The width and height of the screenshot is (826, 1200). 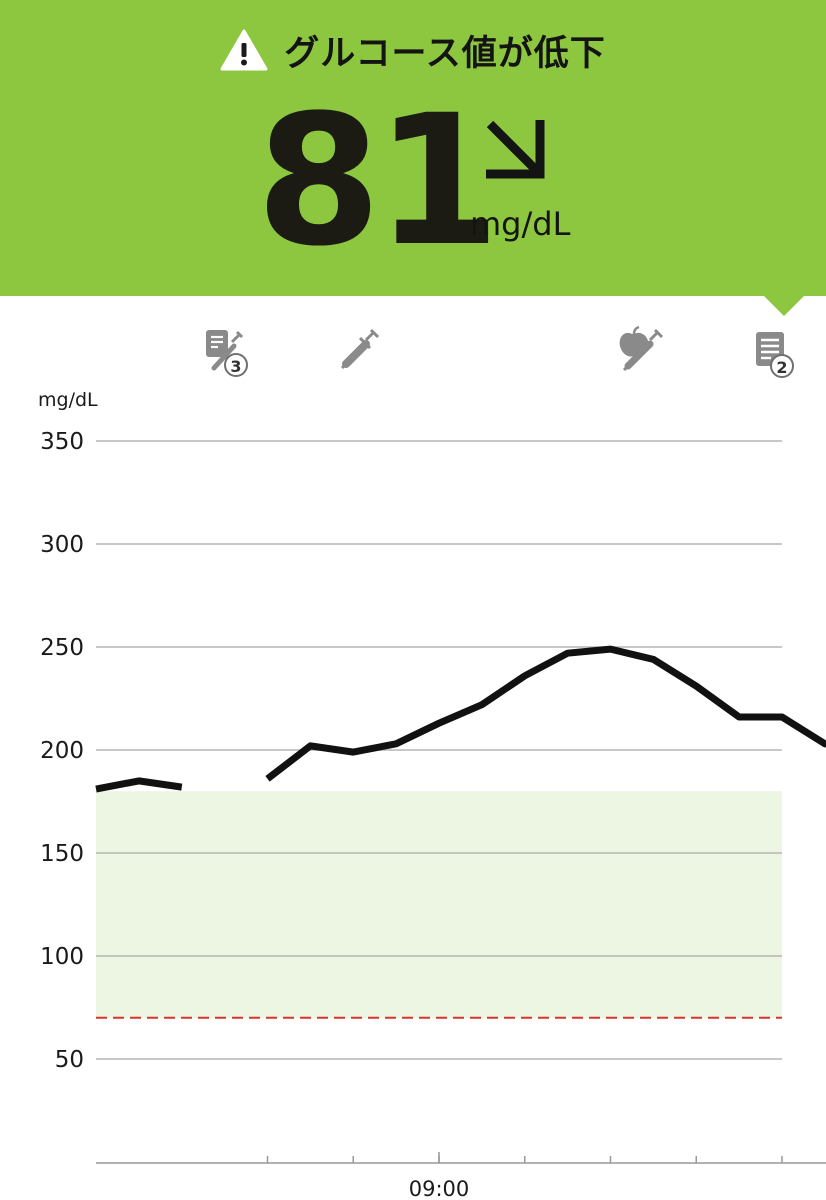 What do you see at coordinates (439, 1188) in the screenshot?
I see `x-tick-label: 09:00` at bounding box center [439, 1188].